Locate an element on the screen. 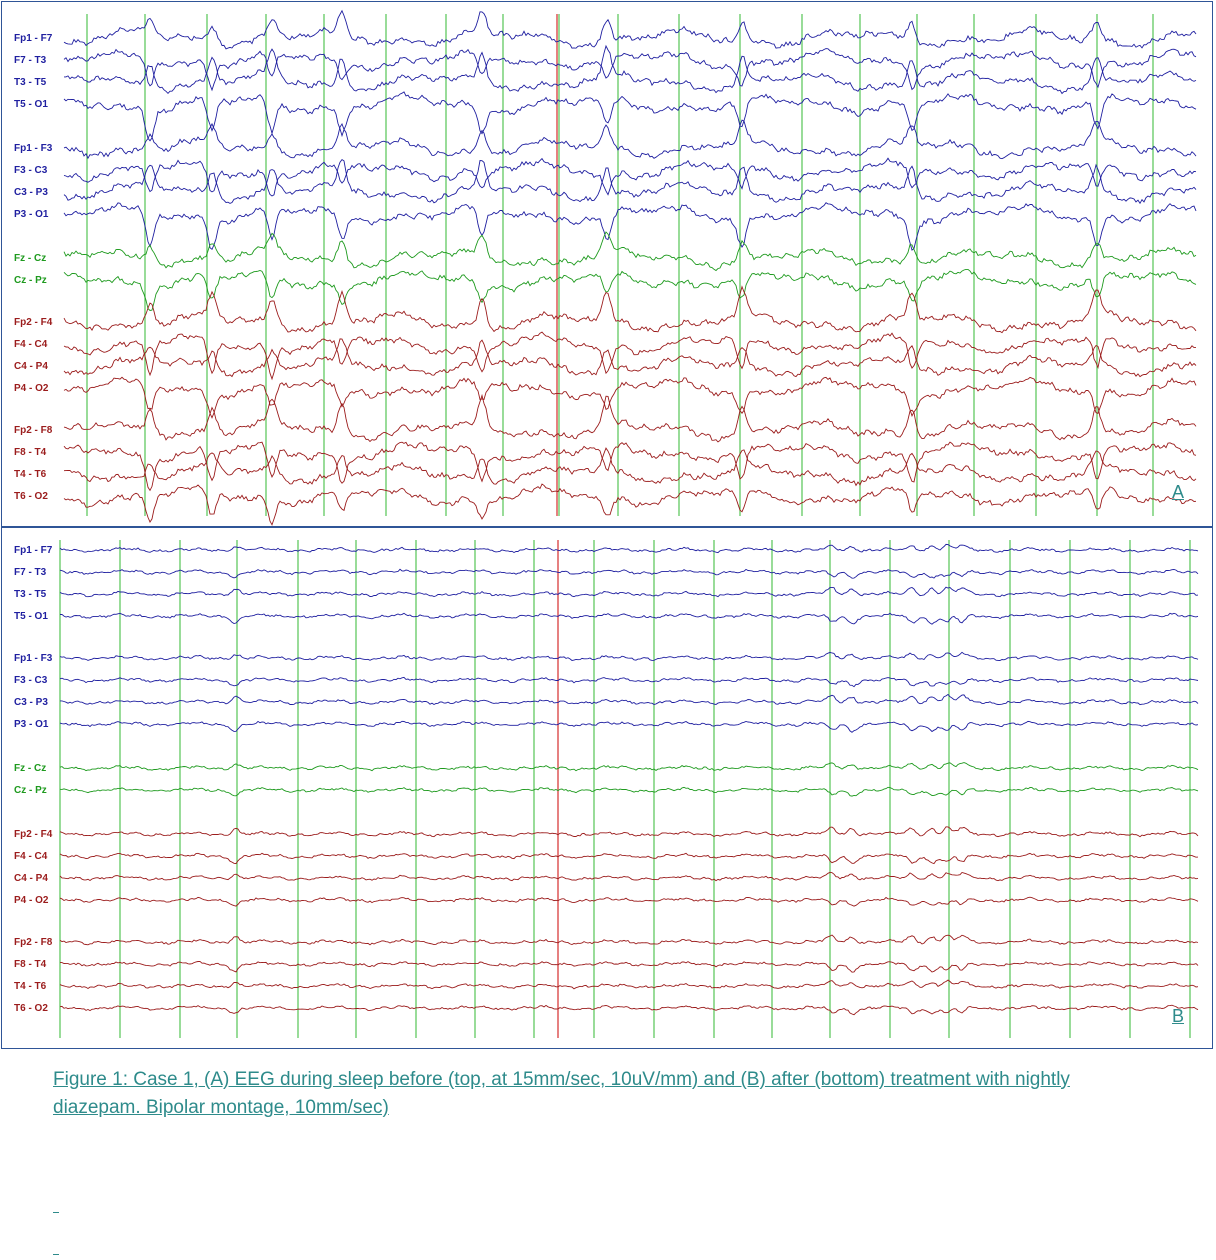  panel-label-b: B is located at coordinates (1178, 1016).